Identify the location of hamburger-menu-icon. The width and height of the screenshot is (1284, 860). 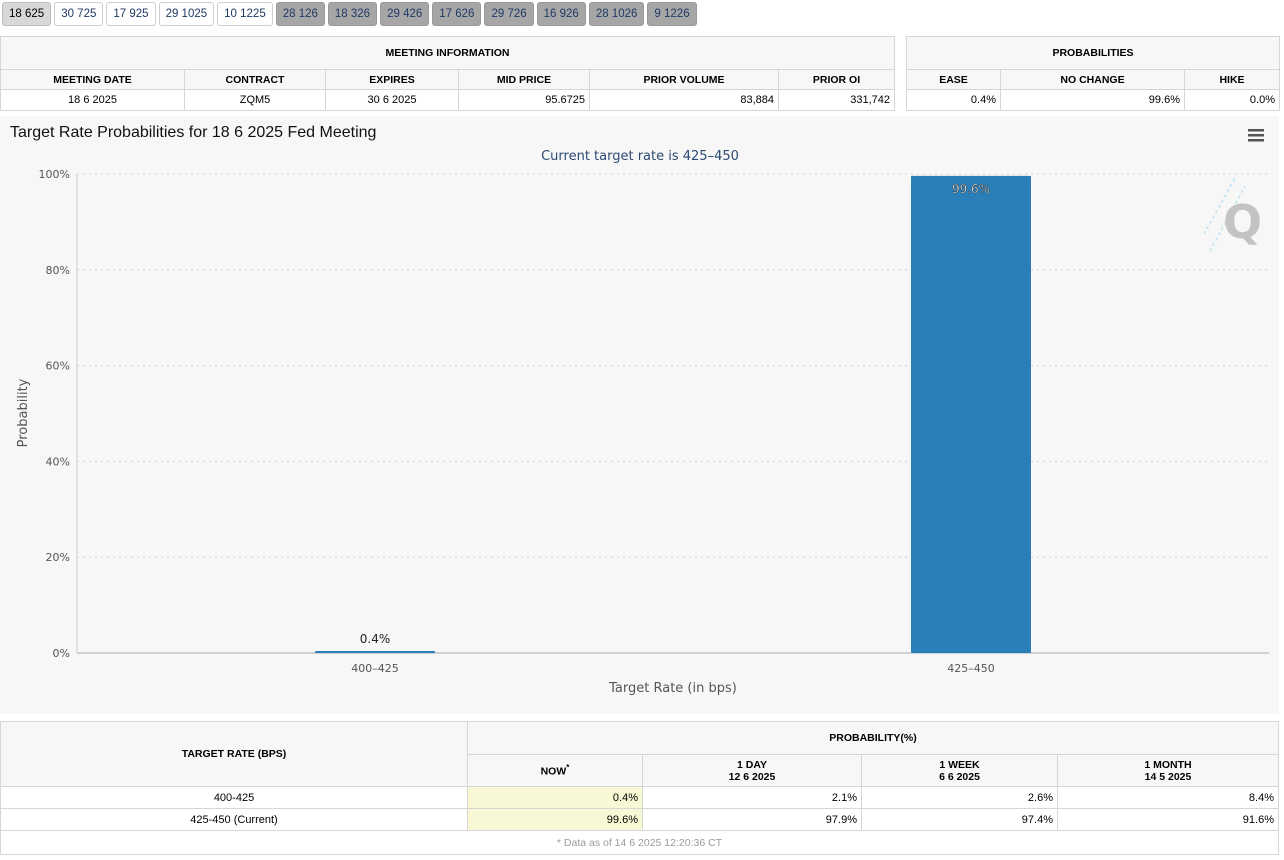
(1256, 136).